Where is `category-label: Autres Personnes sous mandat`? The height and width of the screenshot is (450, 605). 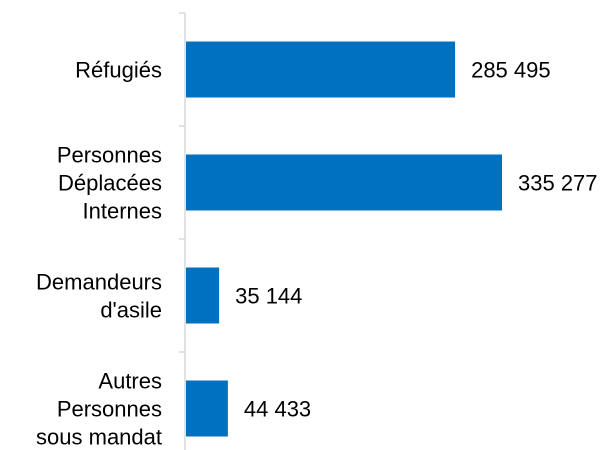
category-label: Autres Personnes sous mandat is located at coordinates (99, 409).